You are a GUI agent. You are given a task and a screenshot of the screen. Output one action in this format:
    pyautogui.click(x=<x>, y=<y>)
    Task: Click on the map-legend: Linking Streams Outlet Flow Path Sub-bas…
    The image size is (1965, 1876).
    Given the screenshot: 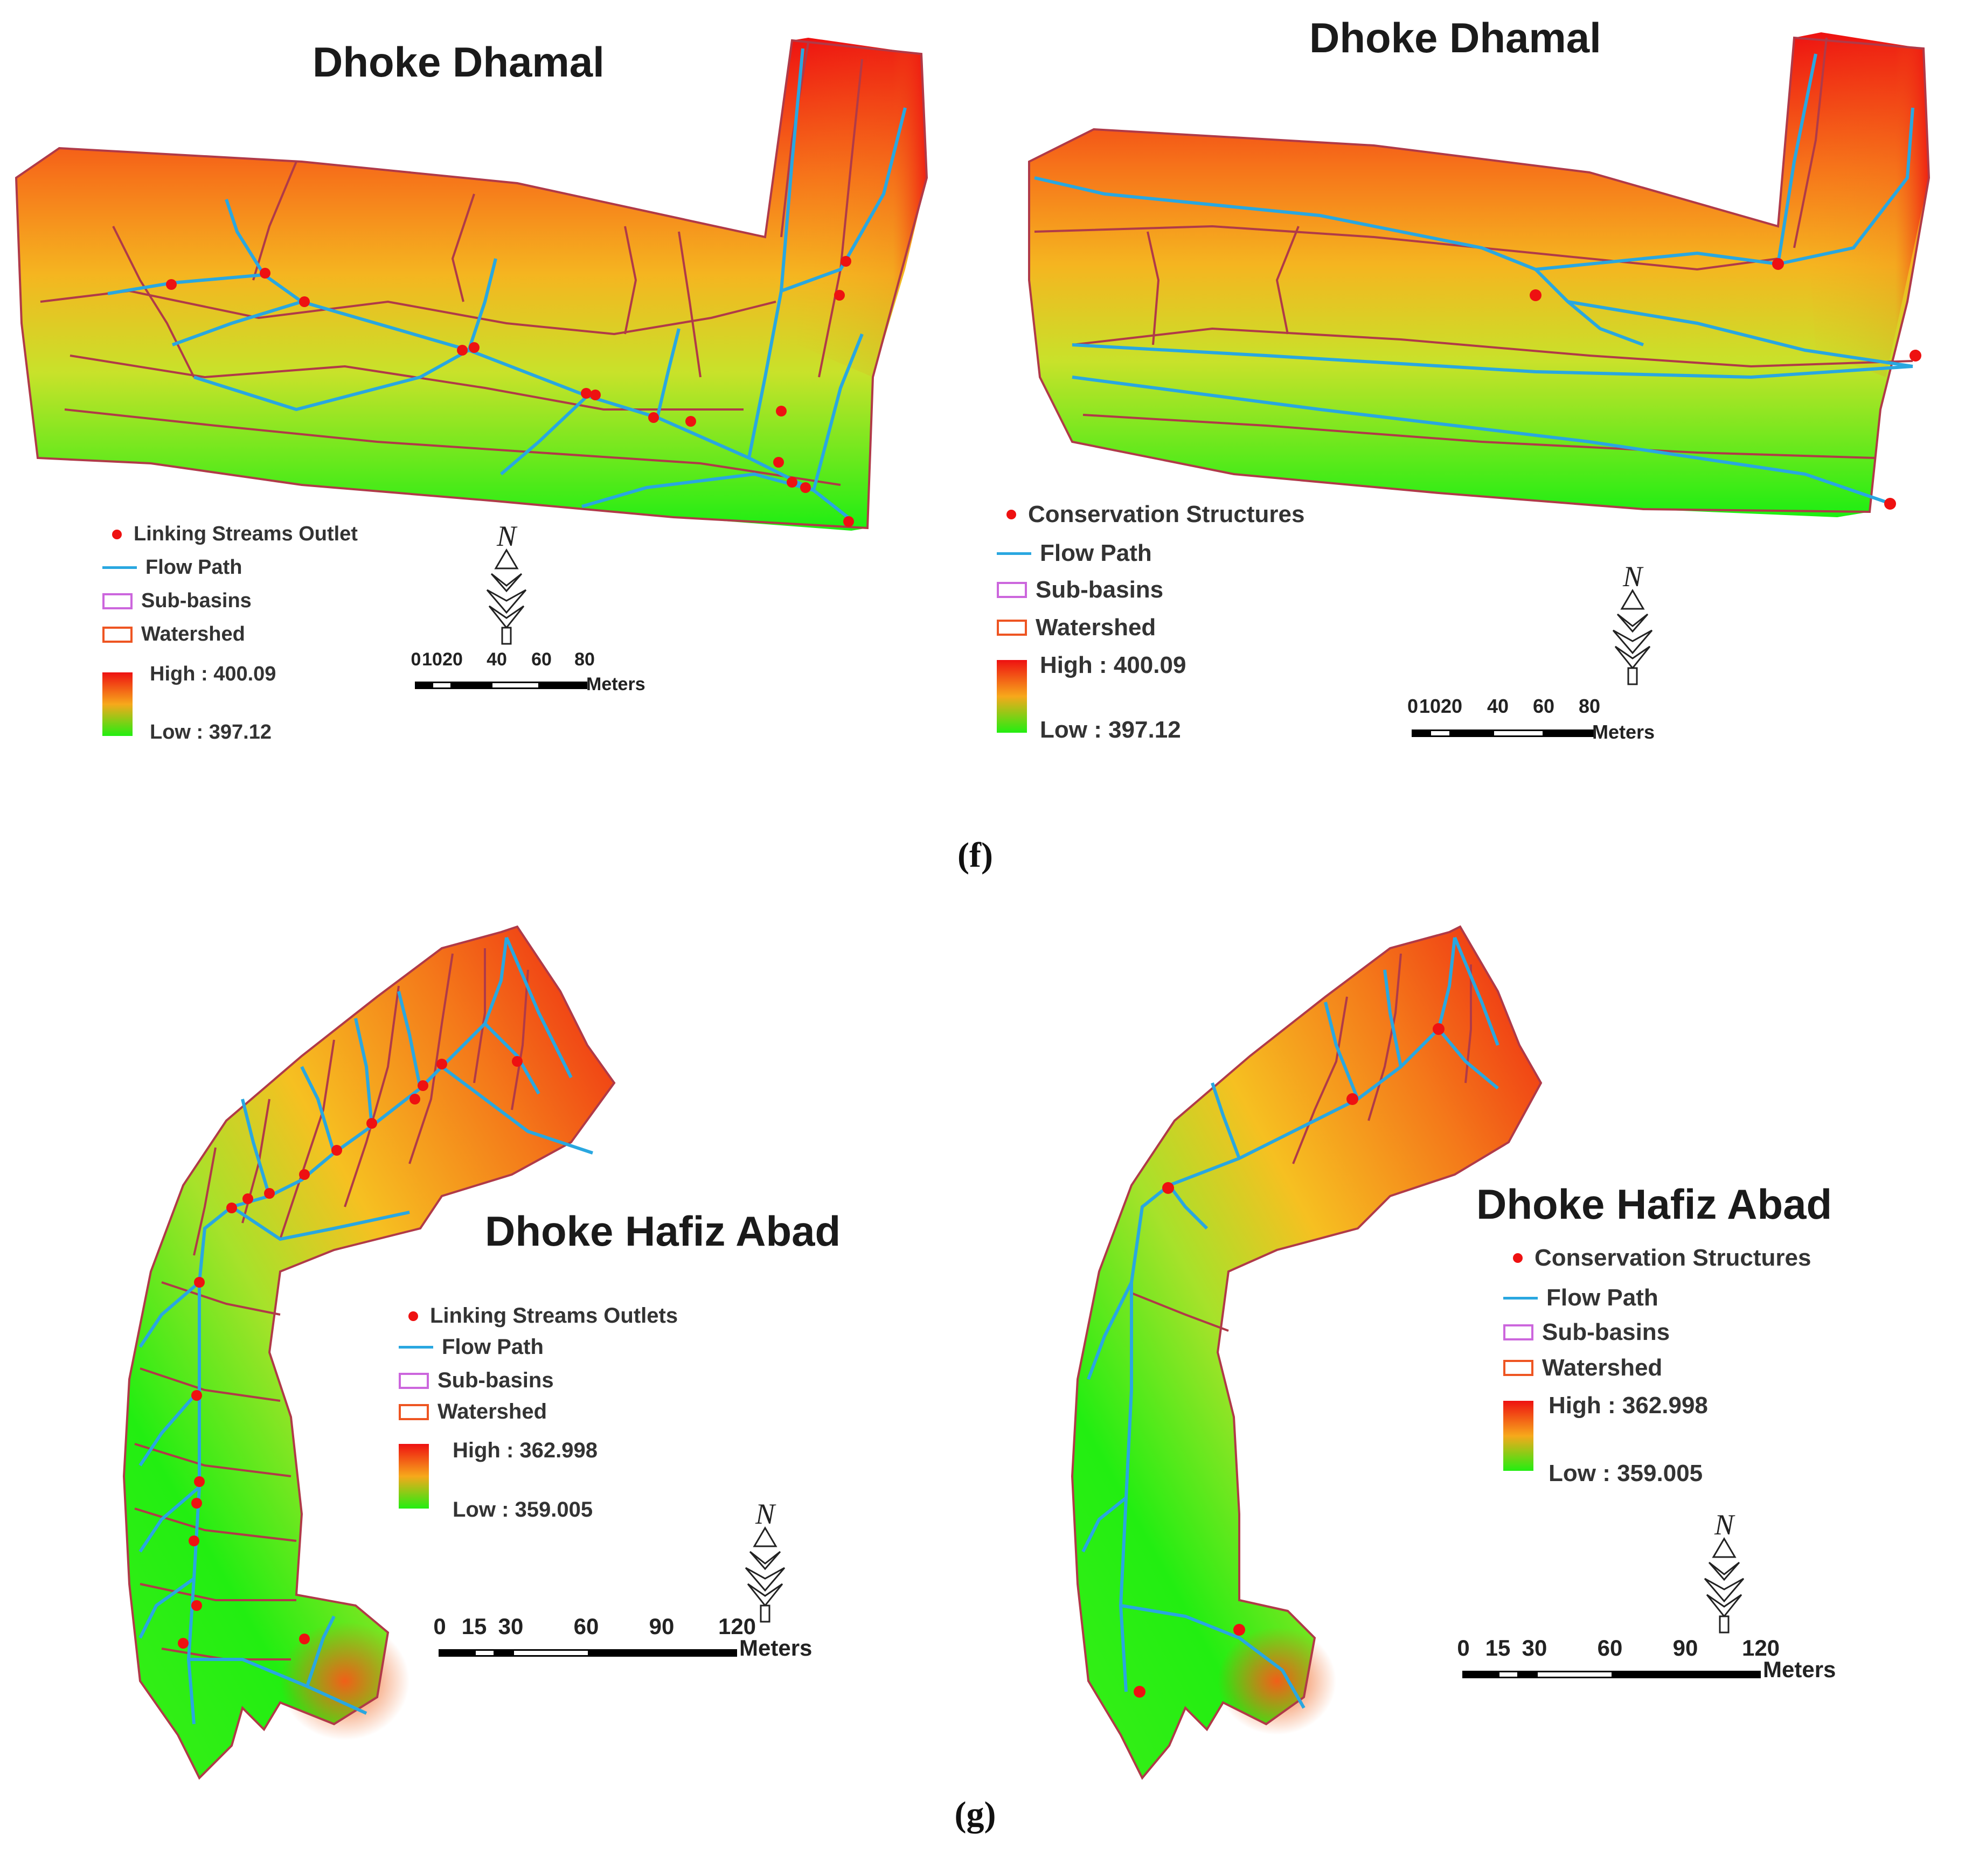 What is the action you would take?
    pyautogui.click(x=269, y=633)
    